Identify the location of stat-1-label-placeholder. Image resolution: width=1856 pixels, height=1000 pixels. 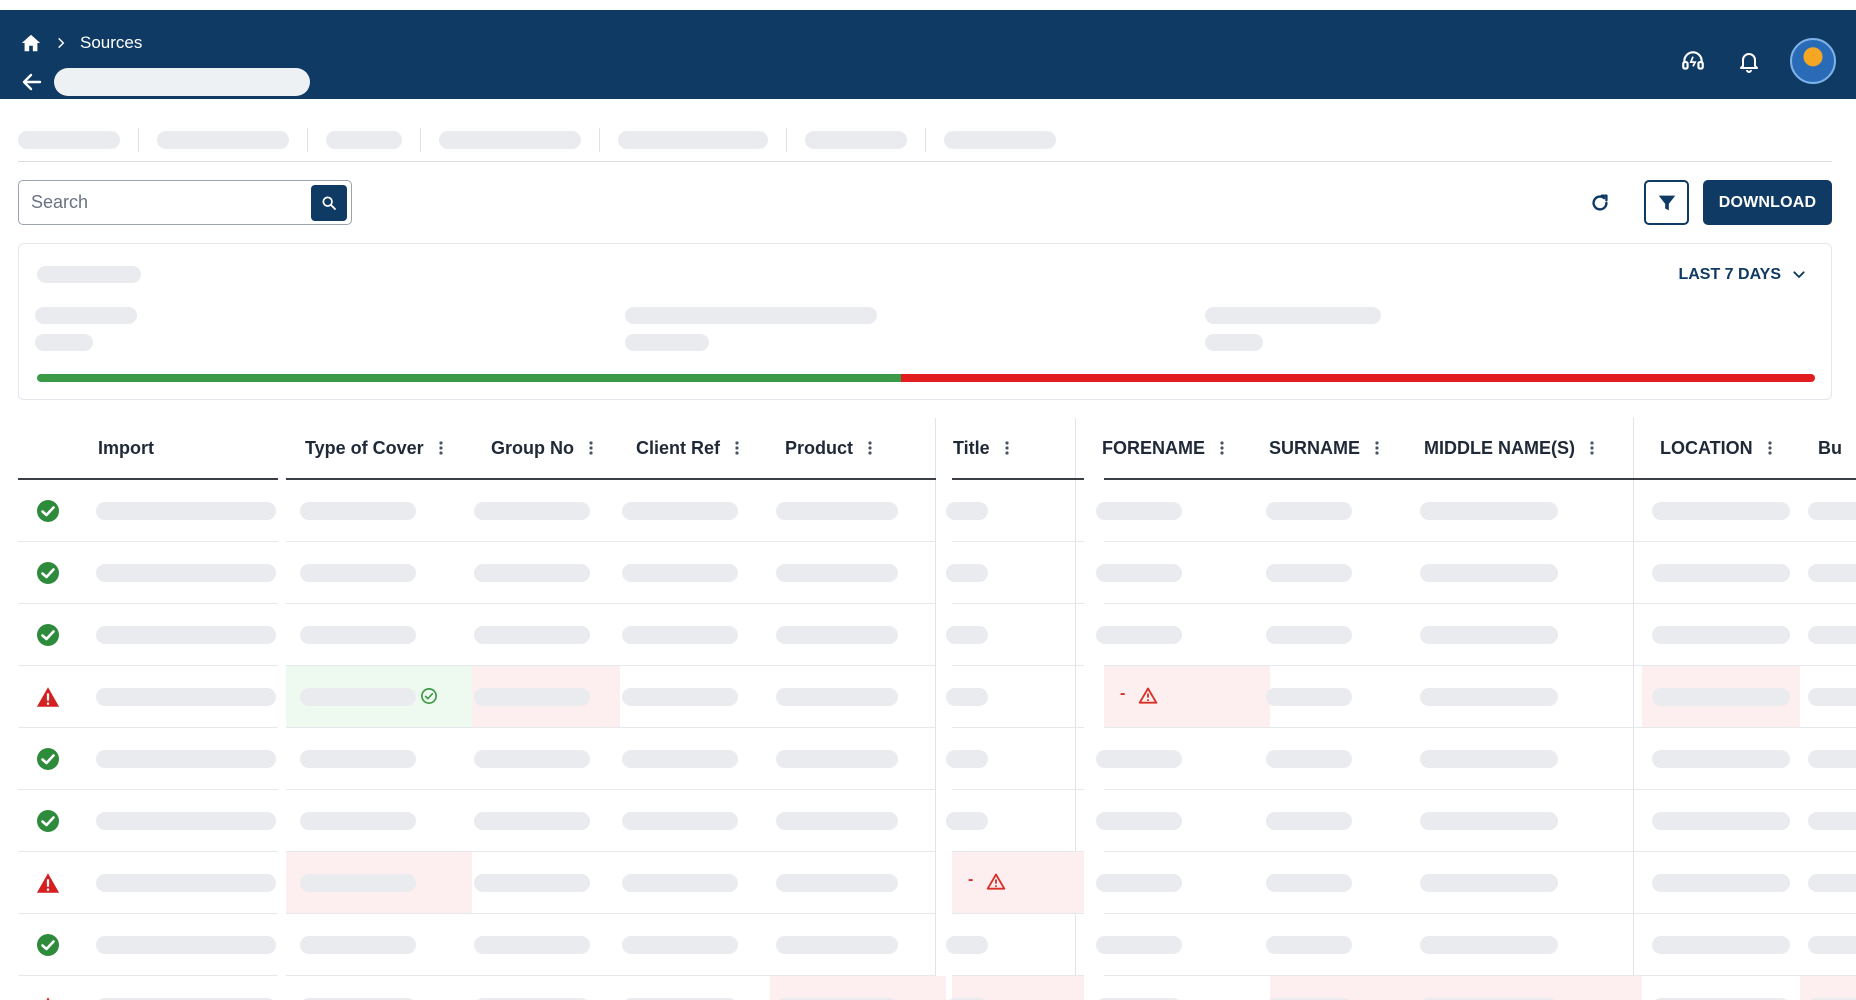
(86, 315).